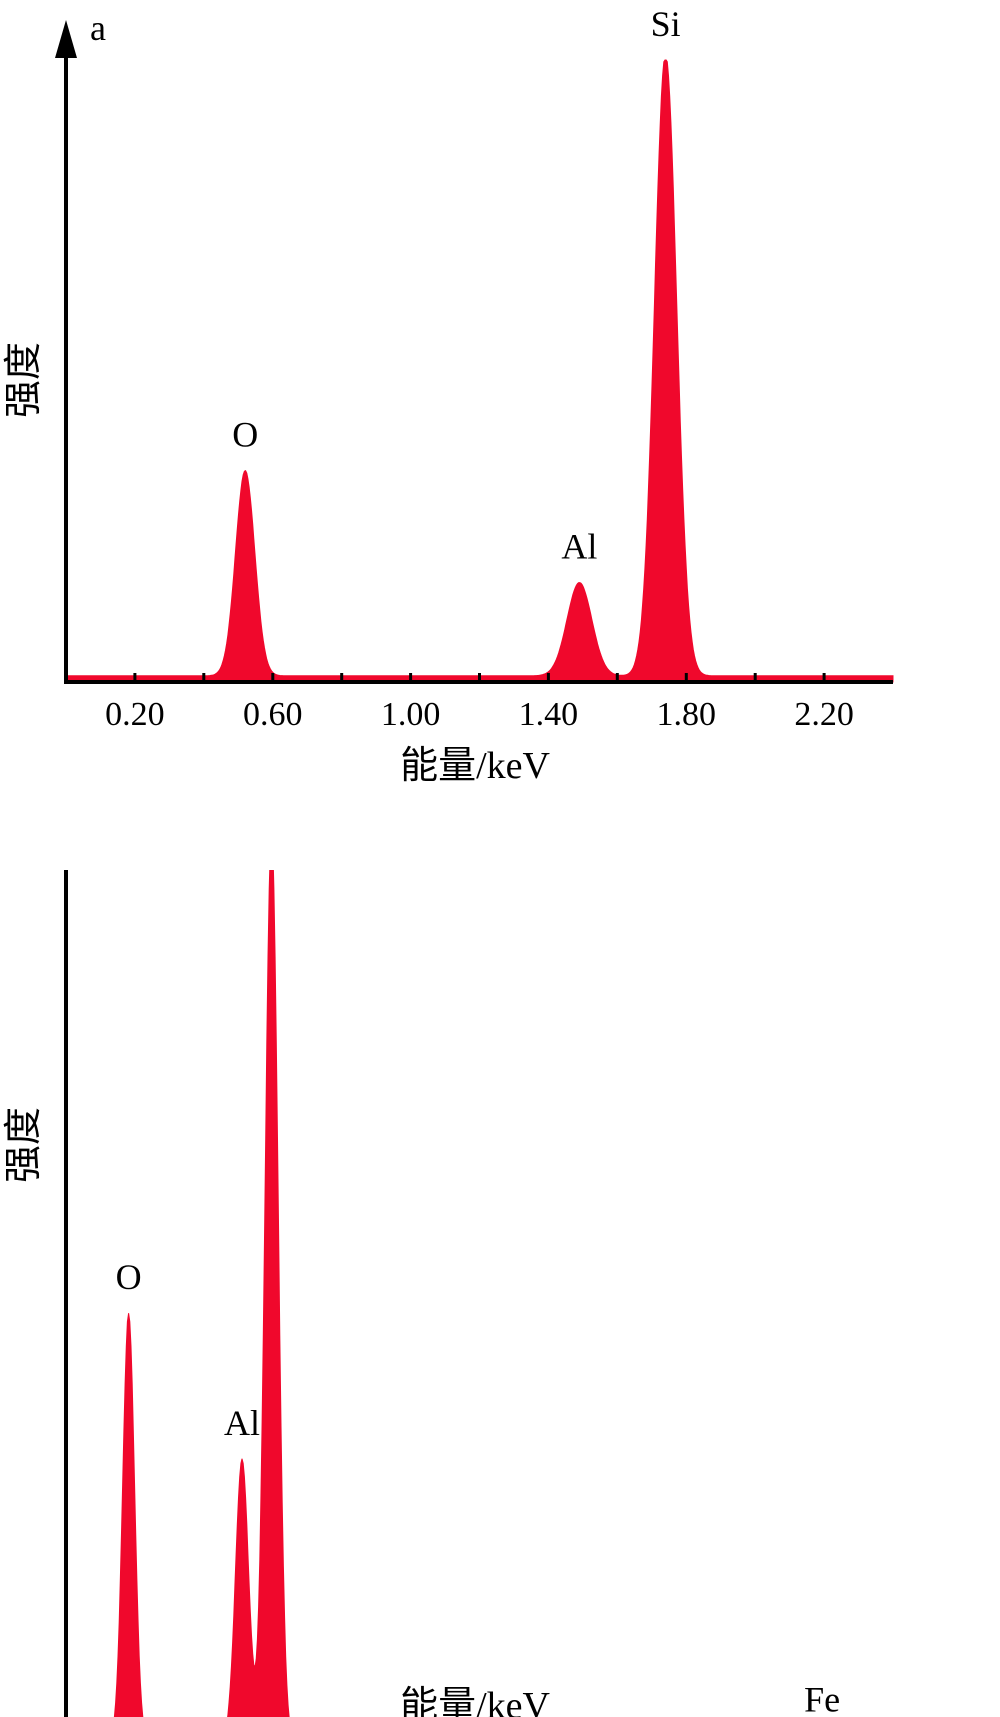 Image resolution: width=1000 pixels, height=1717 pixels. I want to click on panel-letter: a, so click(98, 28).